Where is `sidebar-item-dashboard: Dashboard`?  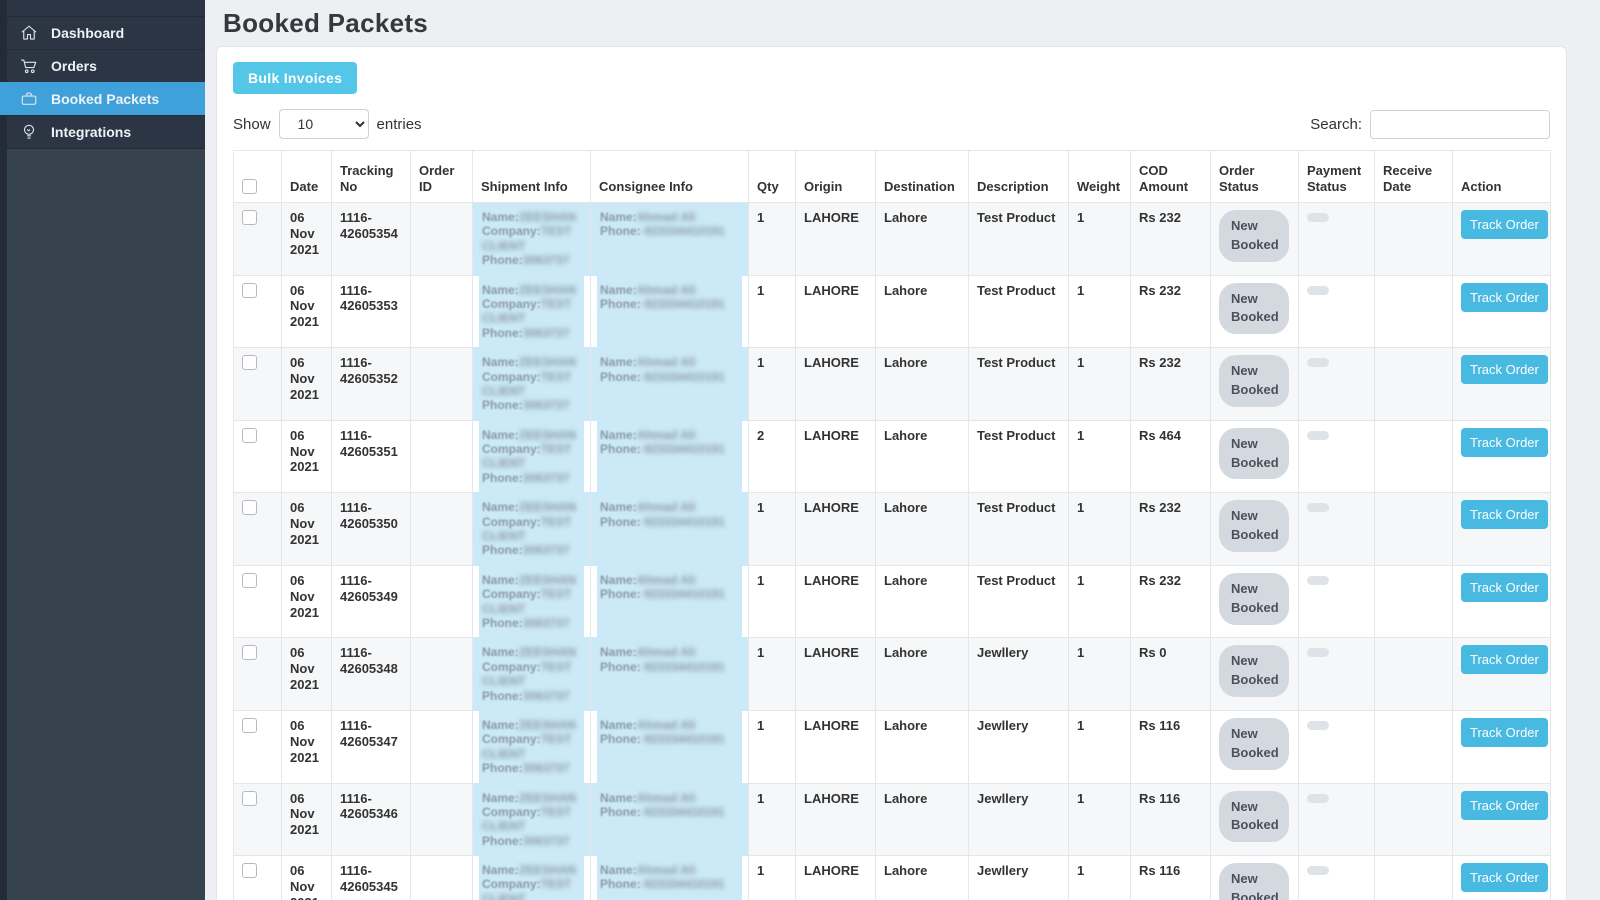
sidebar-item-dashboard: Dashboard is located at coordinates (106, 32).